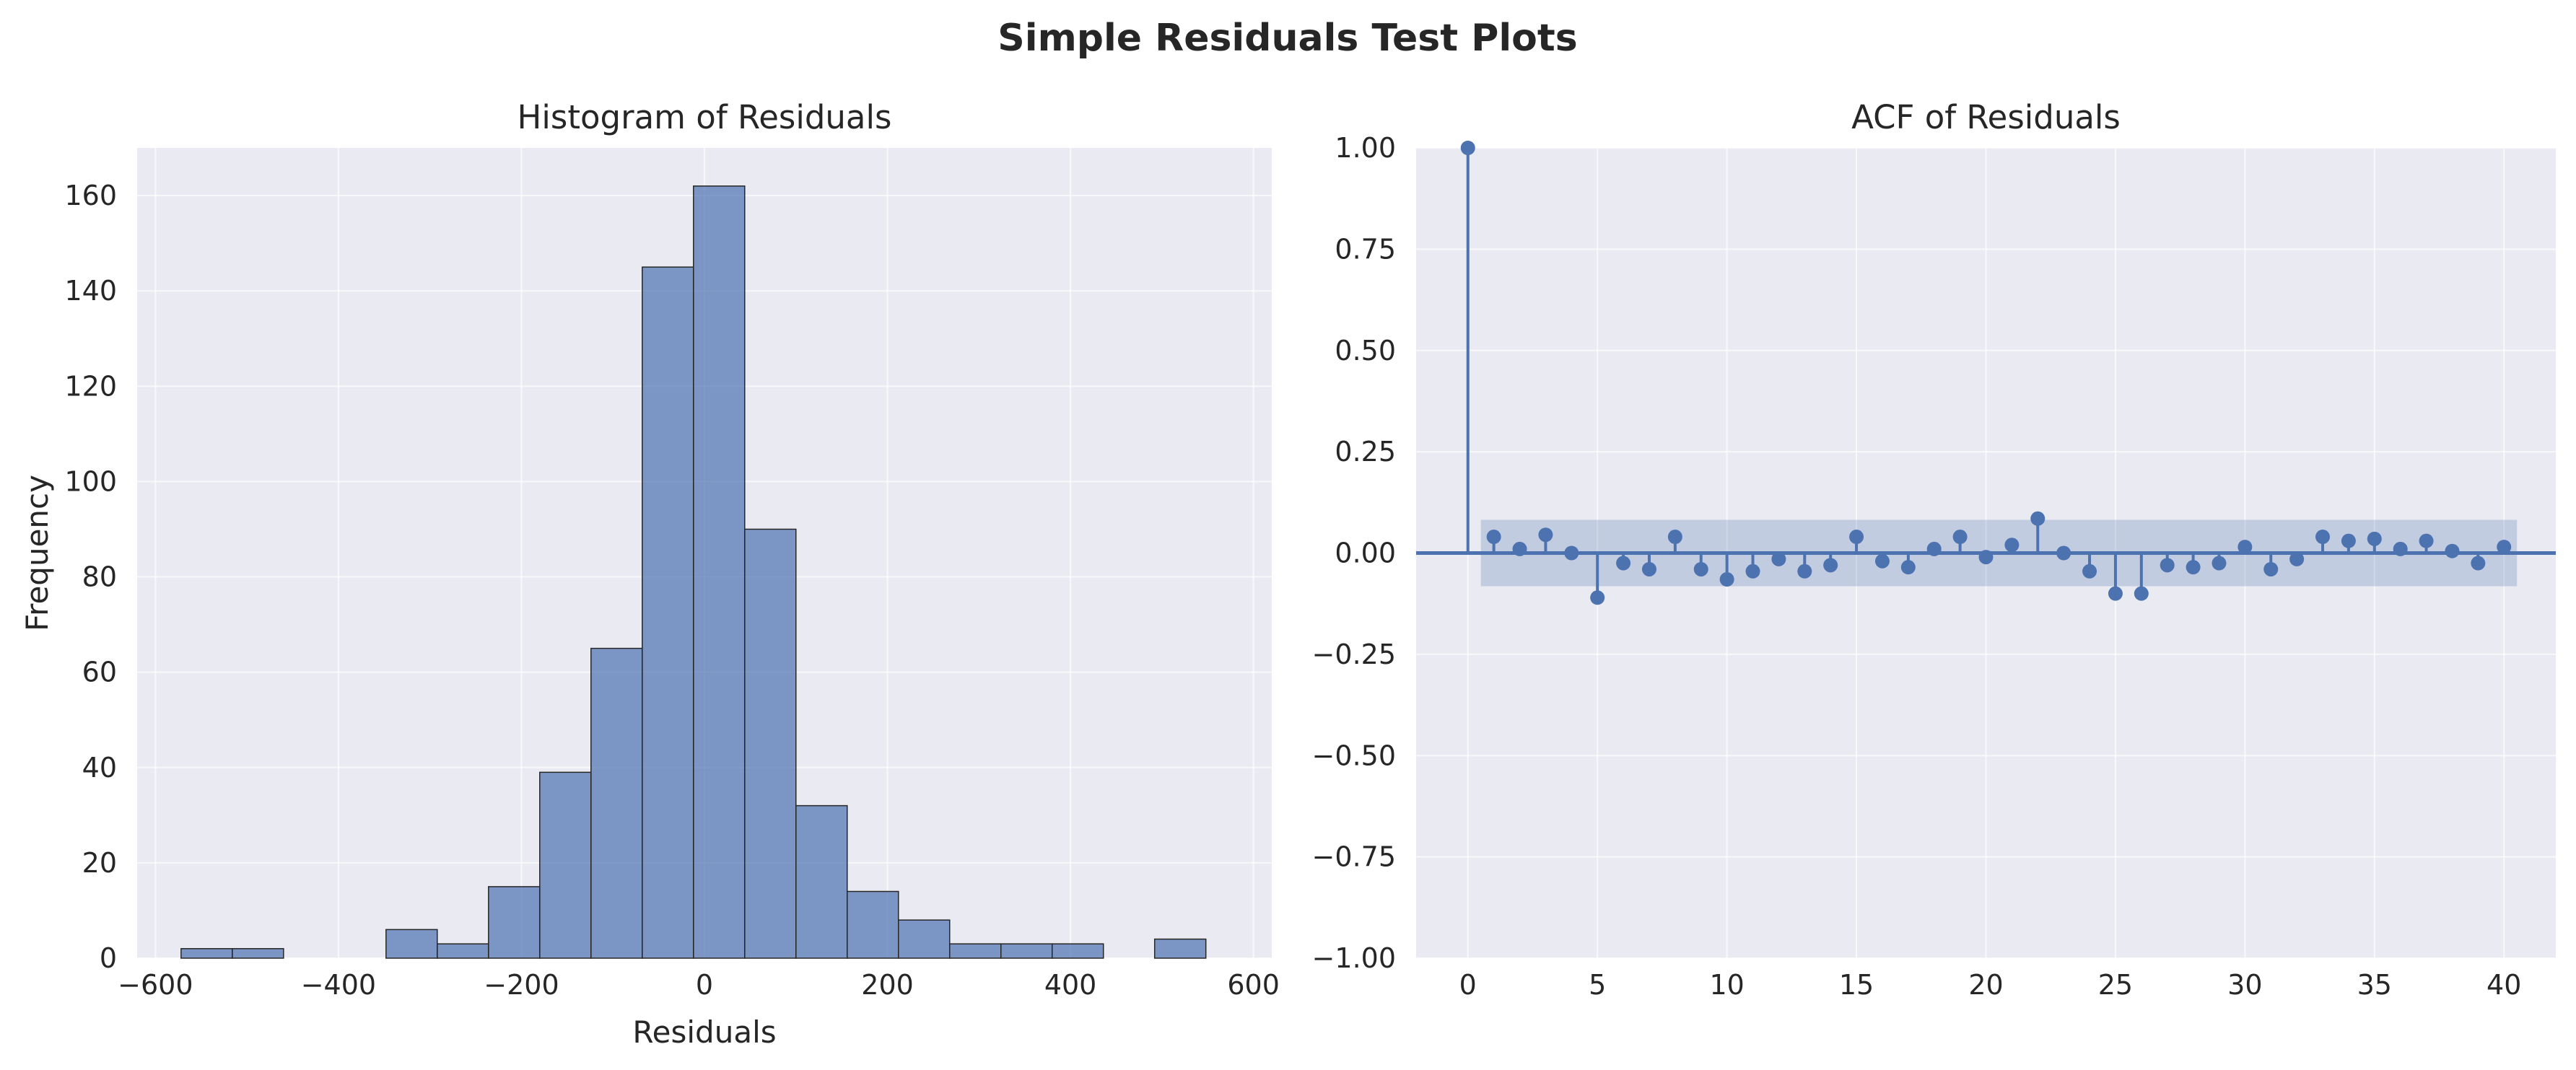  What do you see at coordinates (108, 958) in the screenshot?
I see `histogram-y-tick-label: 0` at bounding box center [108, 958].